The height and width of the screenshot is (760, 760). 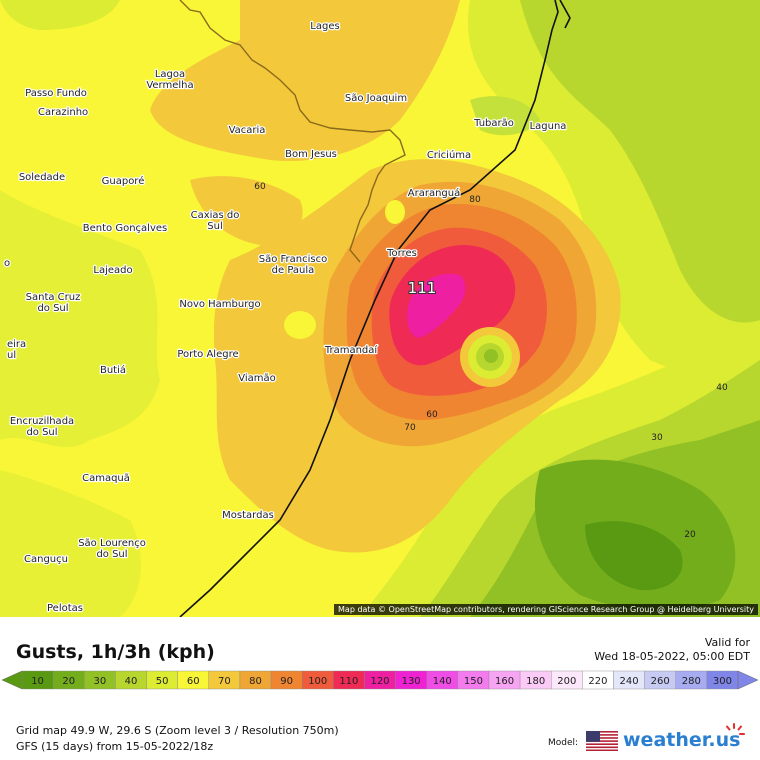 What do you see at coordinates (672, 656) in the screenshot?
I see `valid-time: Wed 18-05-2022, 05:00 EDT` at bounding box center [672, 656].